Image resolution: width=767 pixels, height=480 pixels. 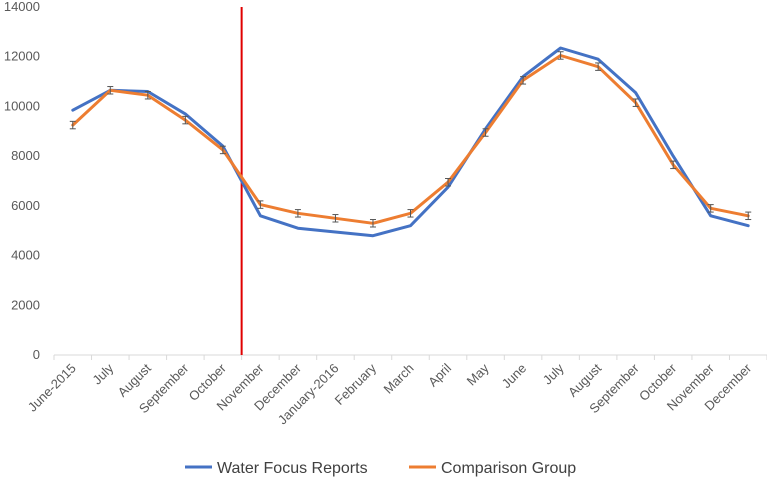 I want to click on x-tick-label-0: June-2015, so click(x=52, y=388).